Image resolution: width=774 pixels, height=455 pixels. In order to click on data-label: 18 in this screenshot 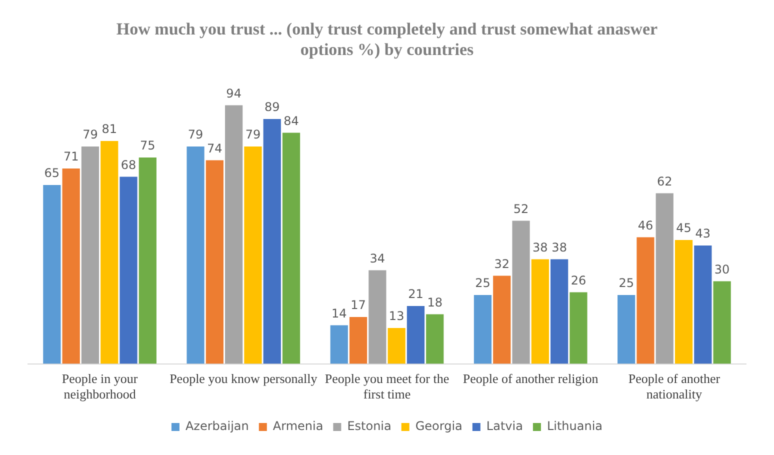, I will do `click(435, 302)`.